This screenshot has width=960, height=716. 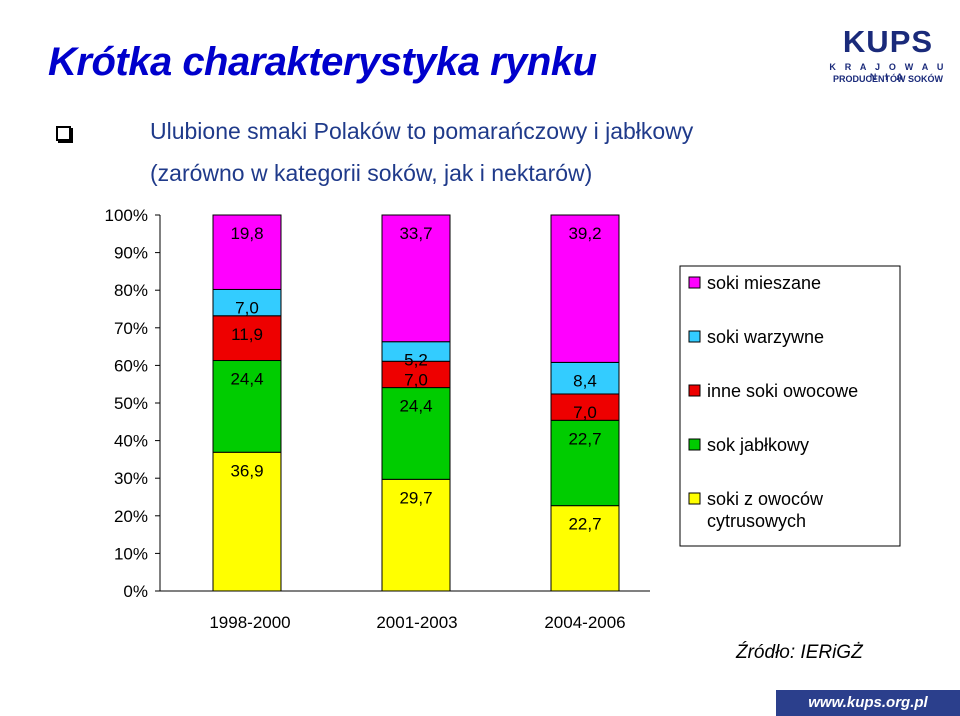 I want to click on data-label: 29,7, so click(x=415, y=497).